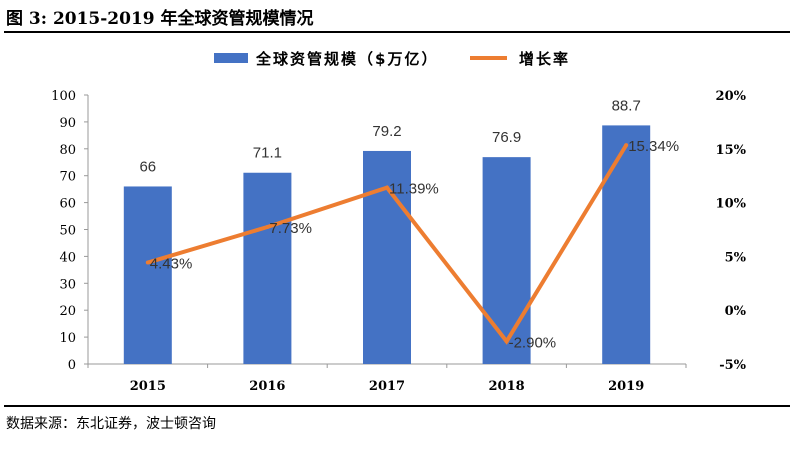 The height and width of the screenshot is (457, 794). What do you see at coordinates (67, 177) in the screenshot?
I see `y-left-tick-label: 70` at bounding box center [67, 177].